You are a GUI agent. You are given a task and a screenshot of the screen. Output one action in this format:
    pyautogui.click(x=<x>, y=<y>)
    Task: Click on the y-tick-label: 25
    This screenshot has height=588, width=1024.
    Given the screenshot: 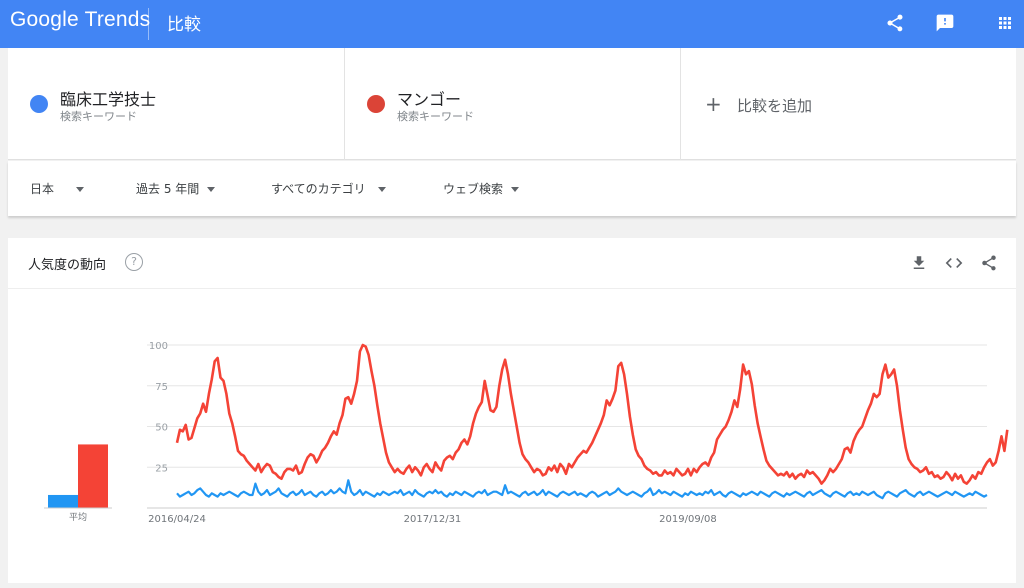 What is the action you would take?
    pyautogui.click(x=161, y=468)
    